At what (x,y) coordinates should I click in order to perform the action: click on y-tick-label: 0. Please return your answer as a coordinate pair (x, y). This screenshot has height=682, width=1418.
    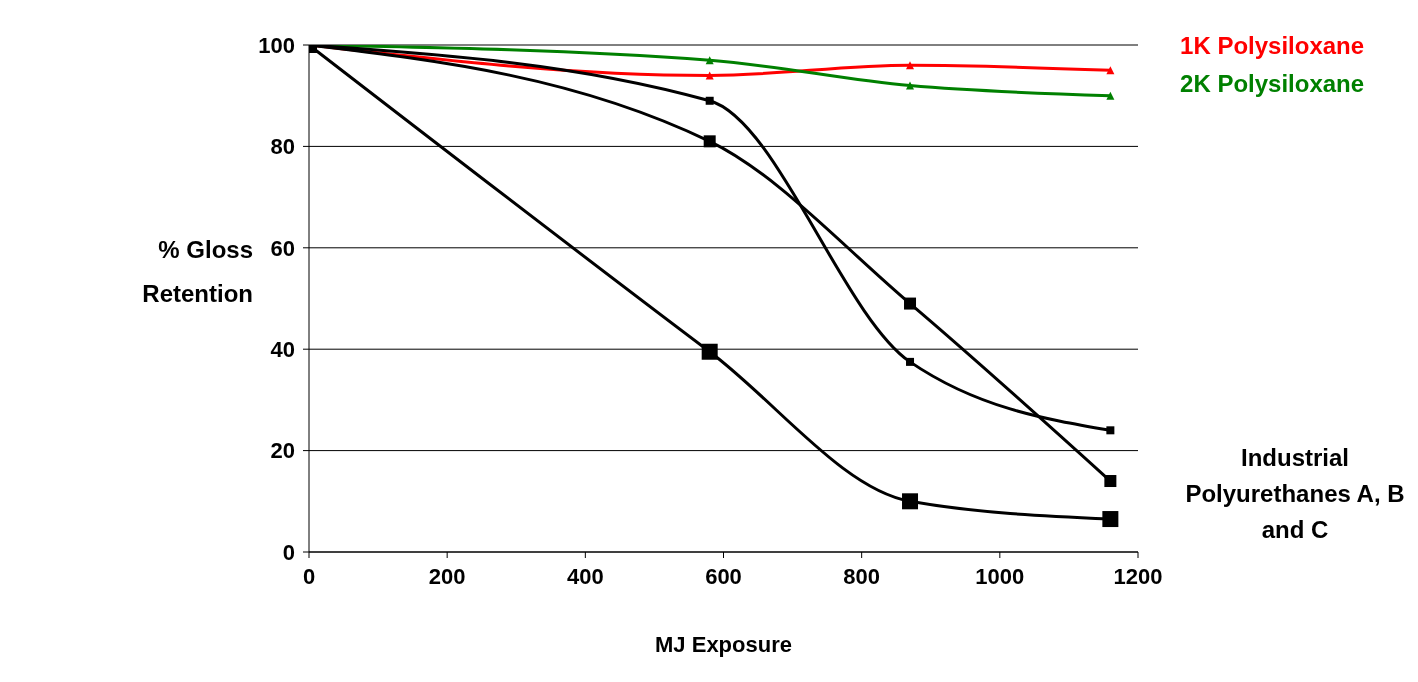
    Looking at the image, I should click on (288, 552).